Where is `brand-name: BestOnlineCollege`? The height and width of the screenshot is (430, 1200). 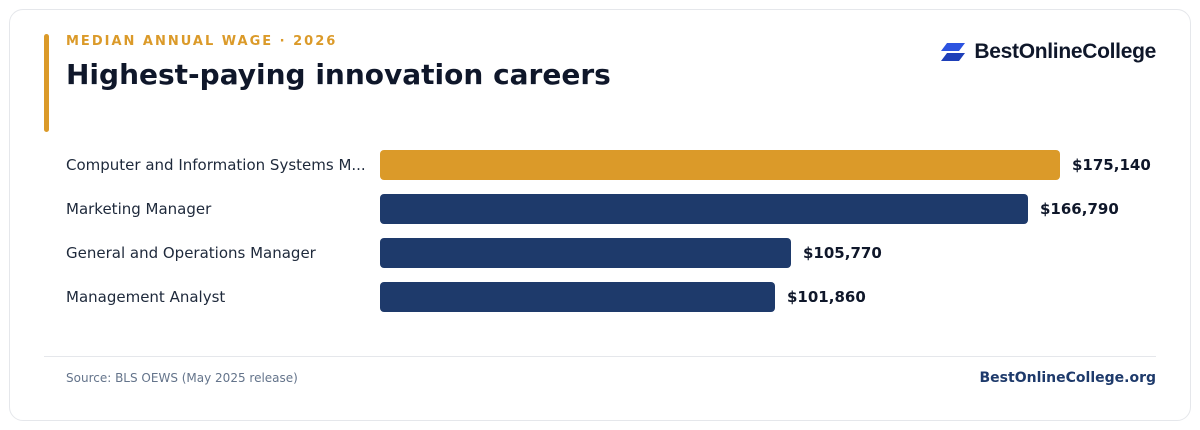 brand-name: BestOnlineCollege is located at coordinates (1065, 51).